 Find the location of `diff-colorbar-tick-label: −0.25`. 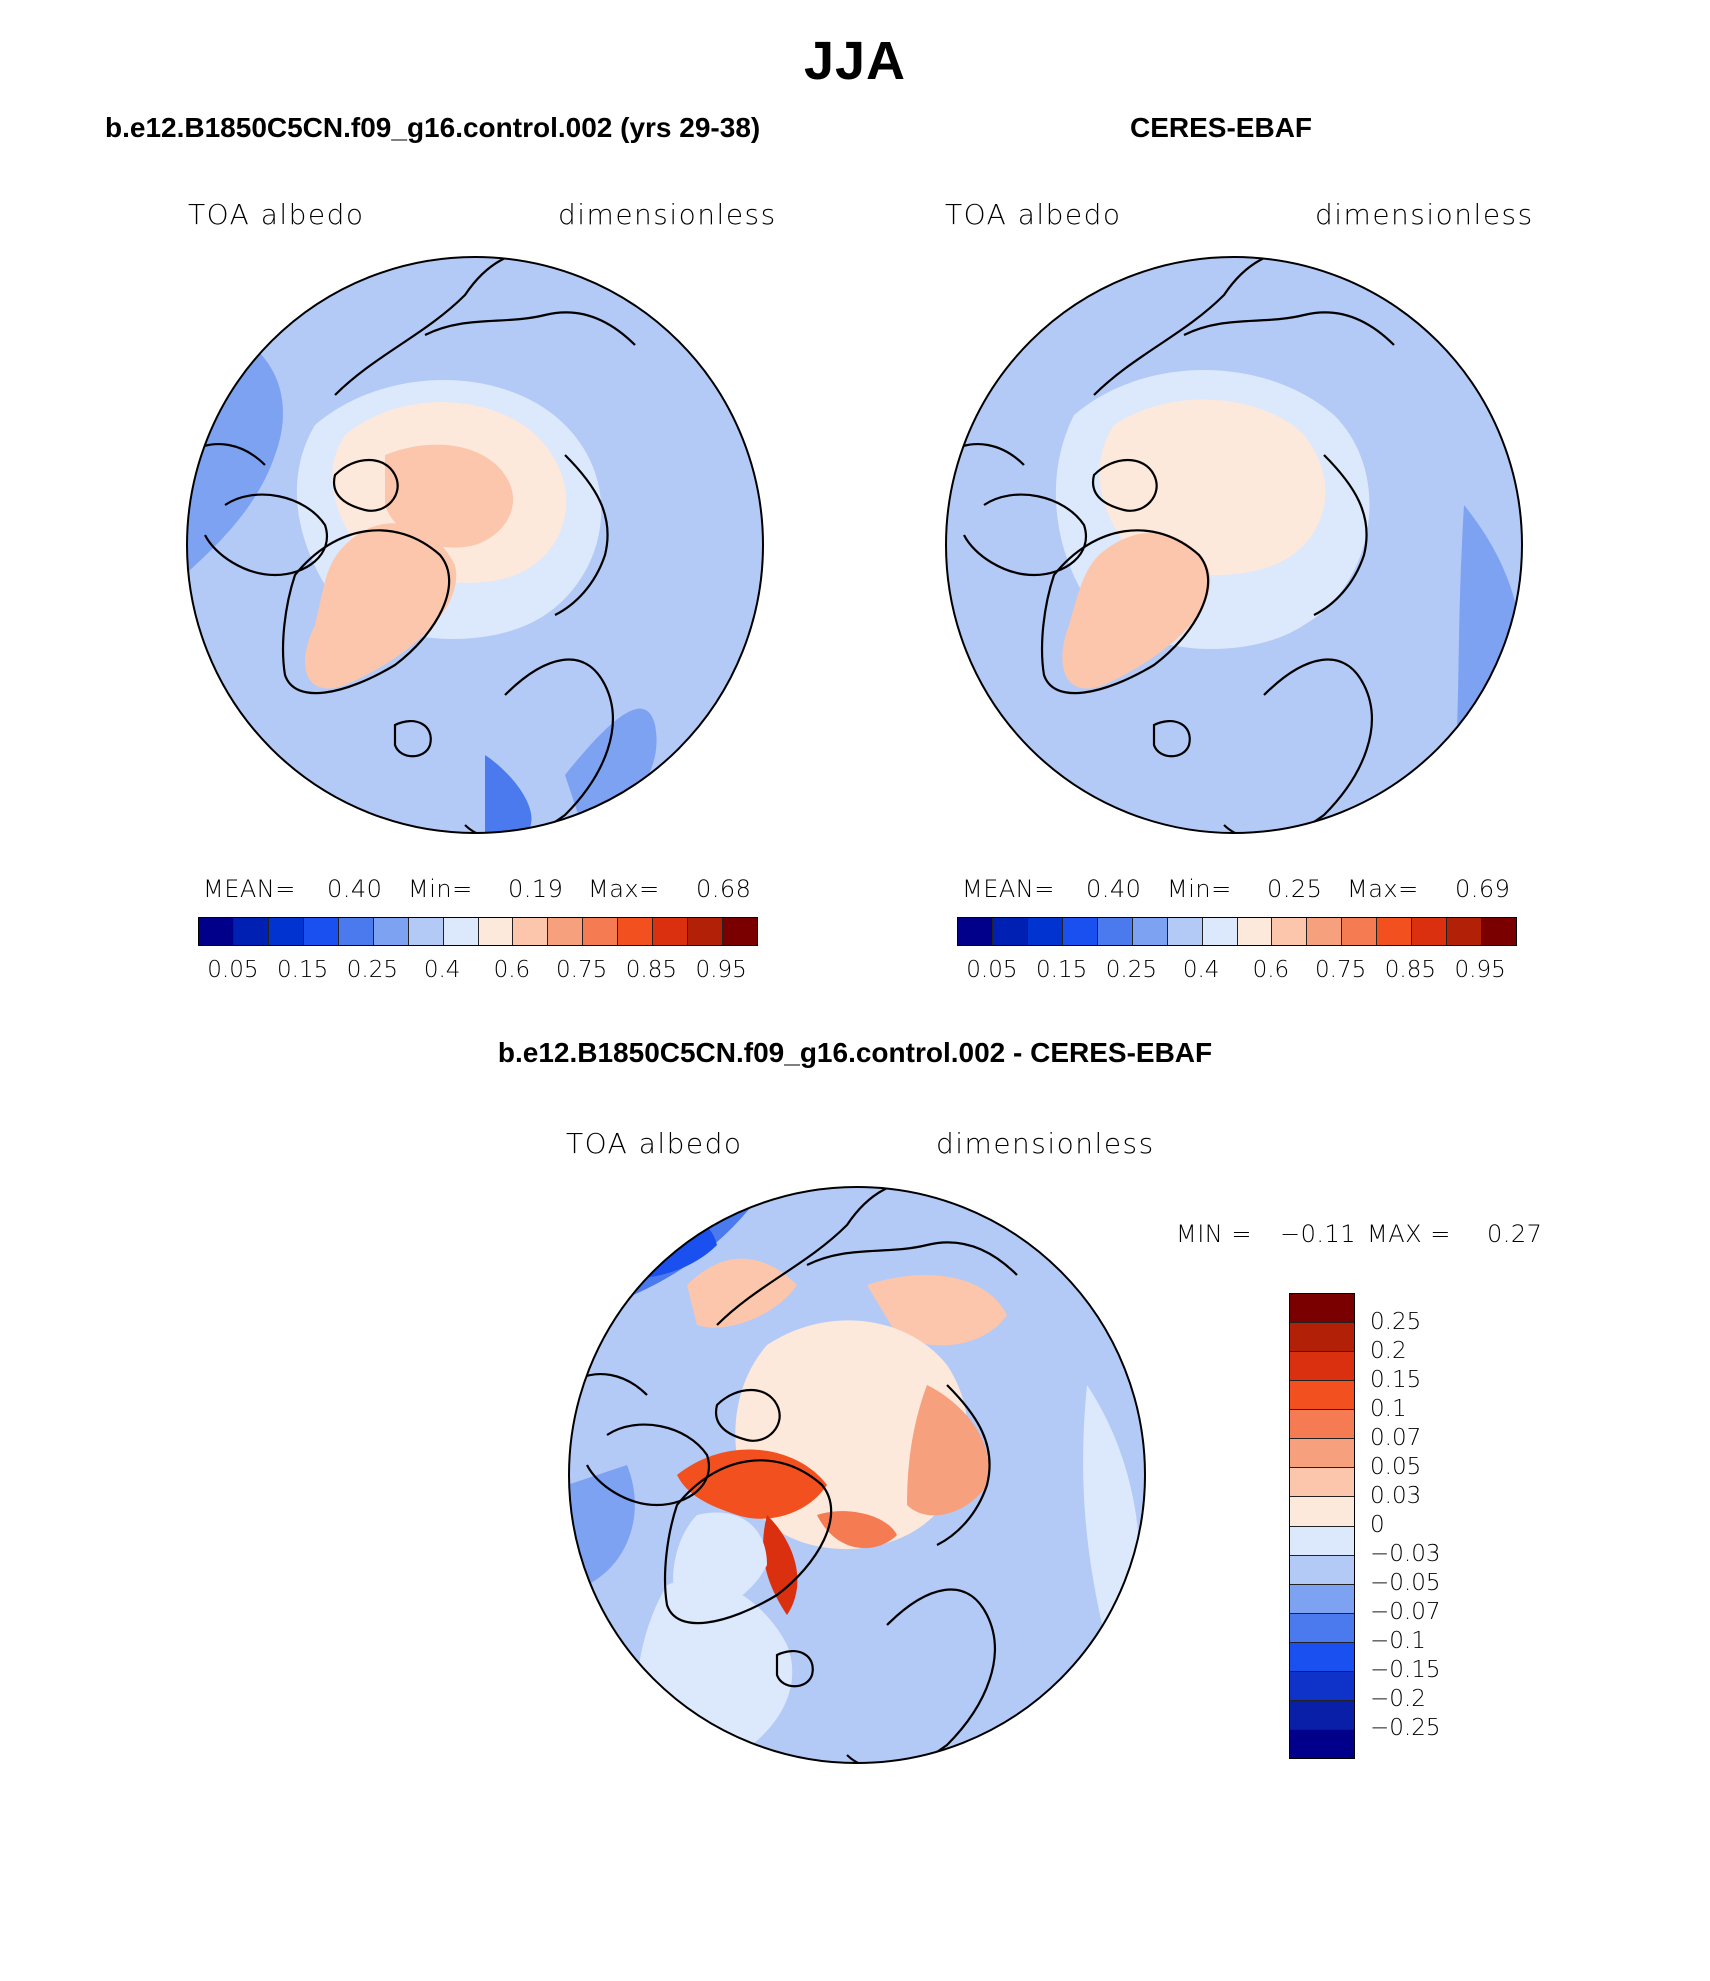

diff-colorbar-tick-label: −0.25 is located at coordinates (1405, 1728).